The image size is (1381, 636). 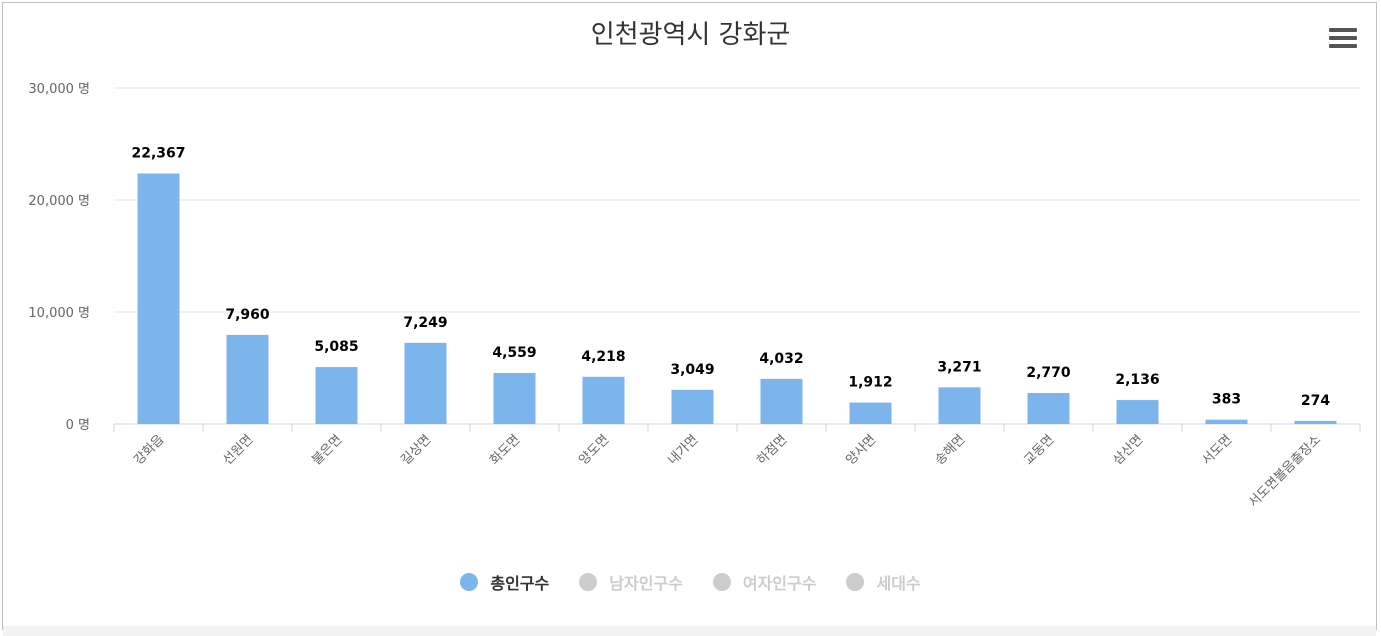 I want to click on legend: 총인구수 남자인구수 여자인구수 세대수, so click(x=690, y=582).